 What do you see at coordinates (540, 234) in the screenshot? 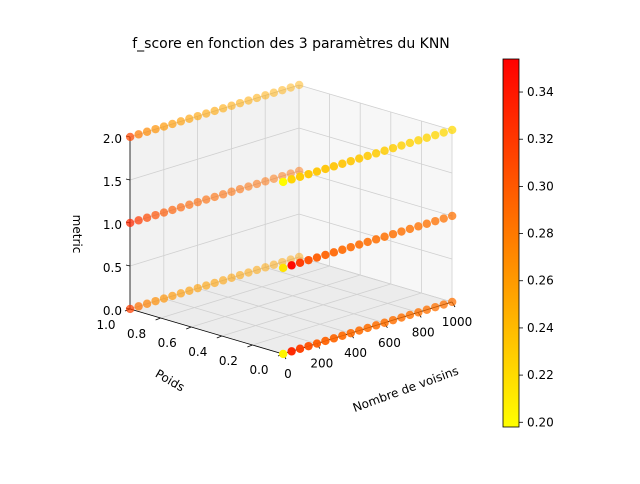
I see `colorbar-tick-label: 0.28` at bounding box center [540, 234].